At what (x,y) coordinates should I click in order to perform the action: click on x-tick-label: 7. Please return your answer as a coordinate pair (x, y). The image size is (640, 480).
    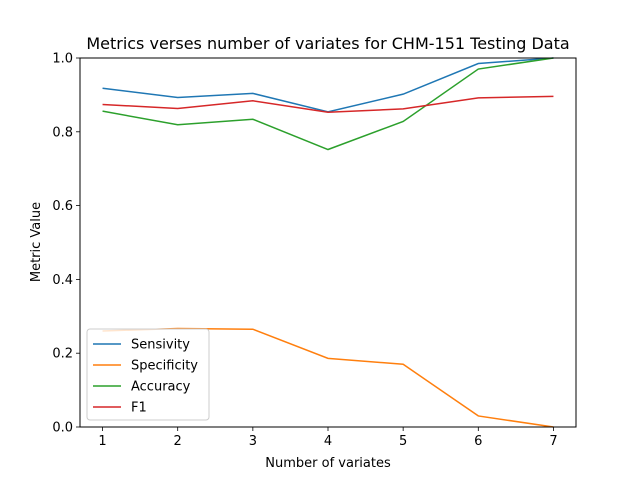
    Looking at the image, I should click on (553, 441).